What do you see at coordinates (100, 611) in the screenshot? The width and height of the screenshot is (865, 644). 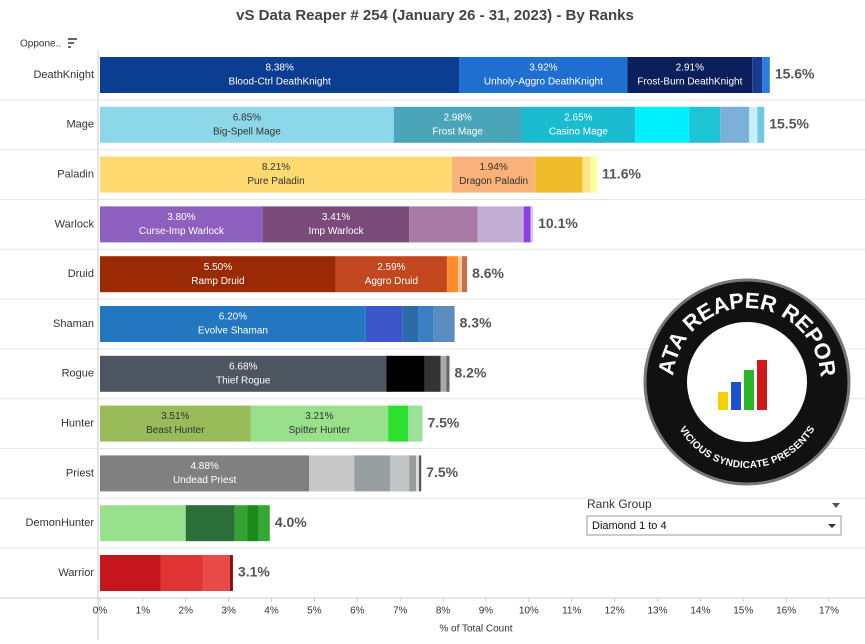 I see `x-tick-label: 0%` at bounding box center [100, 611].